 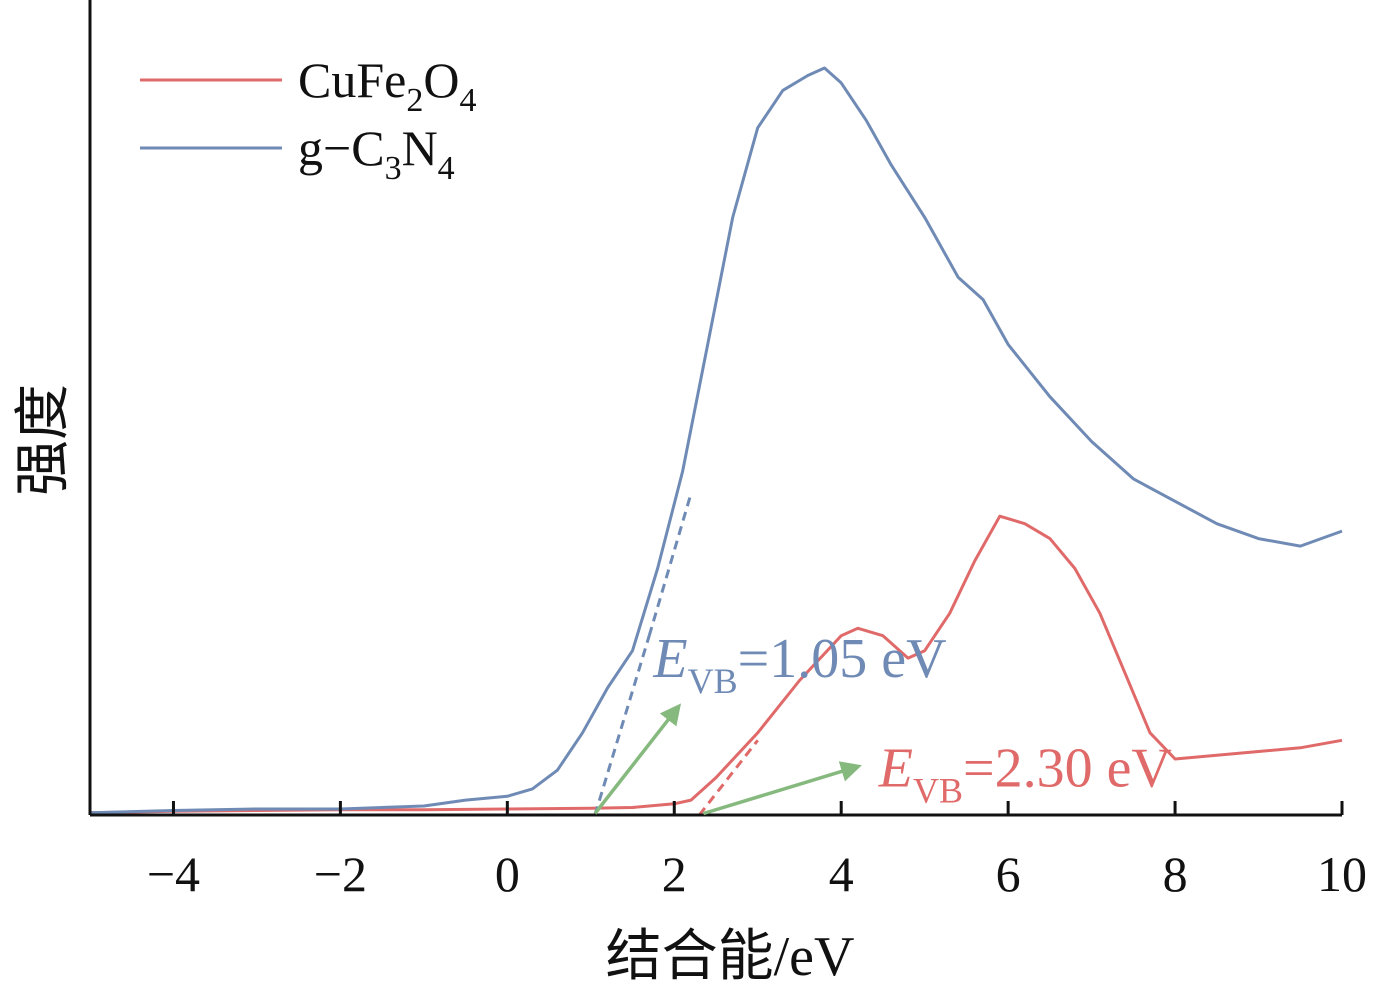 What do you see at coordinates (376, 153) in the screenshot?
I see `legend-label-1: g−C3N4` at bounding box center [376, 153].